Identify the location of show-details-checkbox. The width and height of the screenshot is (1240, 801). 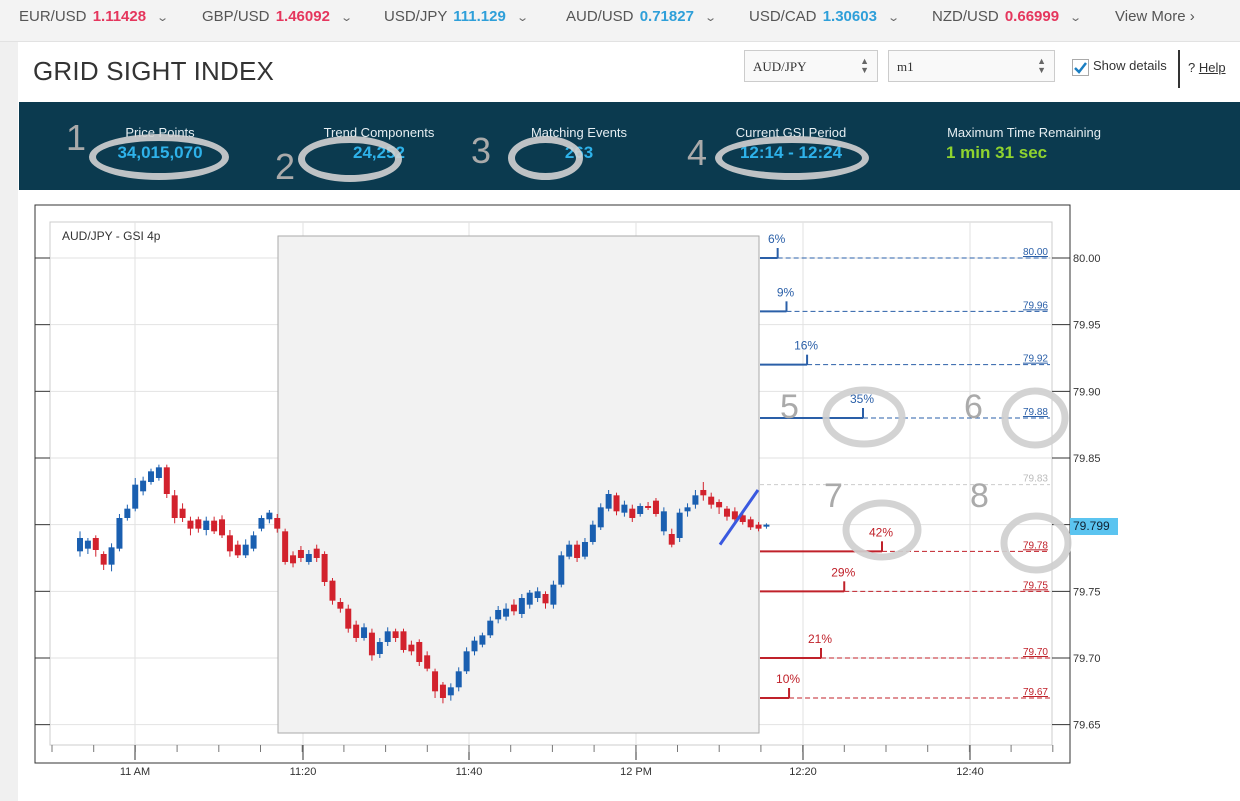
(1080, 67).